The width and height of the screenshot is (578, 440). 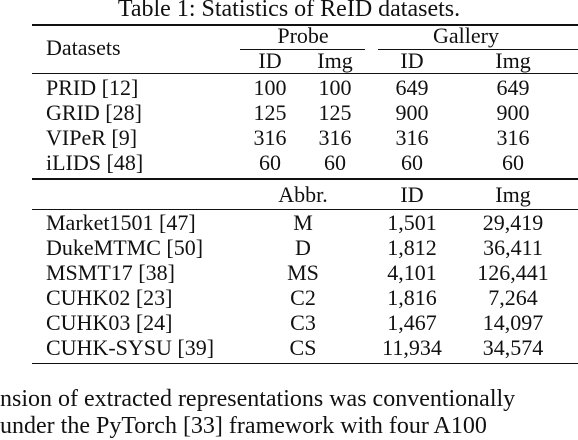 What do you see at coordinates (303, 247) in the screenshot?
I see `abbr-value: D` at bounding box center [303, 247].